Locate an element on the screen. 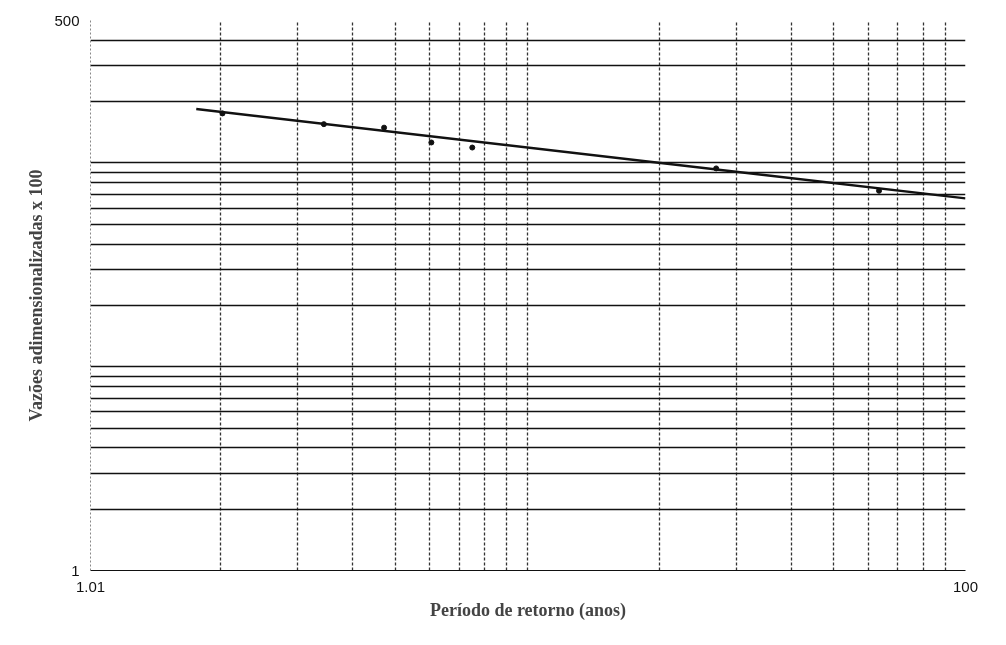 The image size is (1006, 645). x-tick-label: 100 is located at coordinates (965, 586).